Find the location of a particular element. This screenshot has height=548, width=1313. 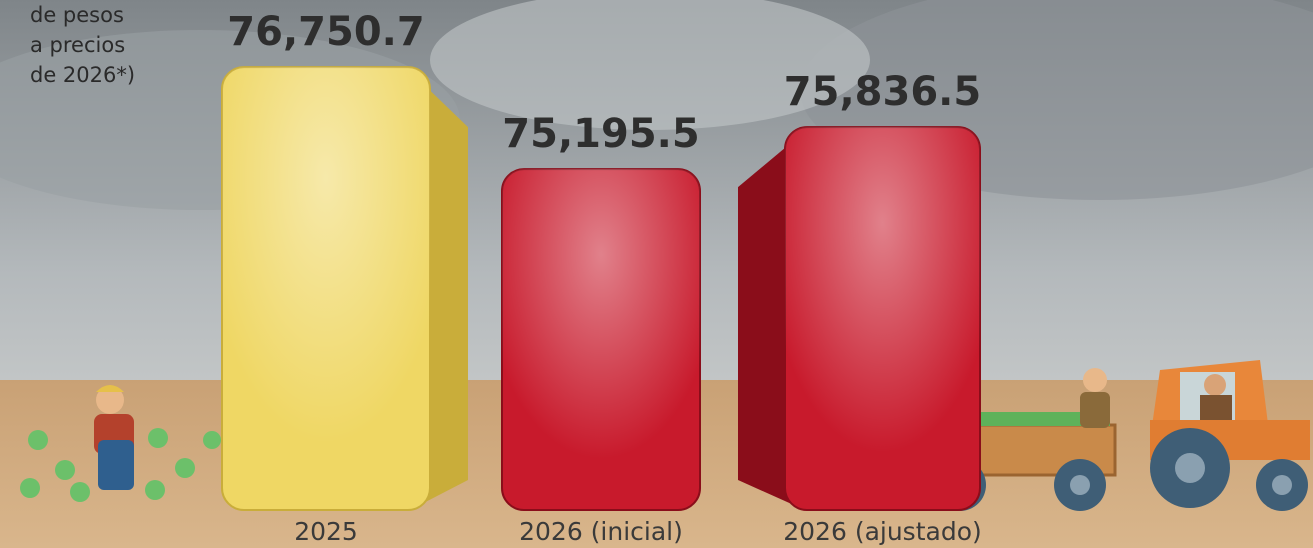

value-label: 75,195.5 is located at coordinates (600, 134).